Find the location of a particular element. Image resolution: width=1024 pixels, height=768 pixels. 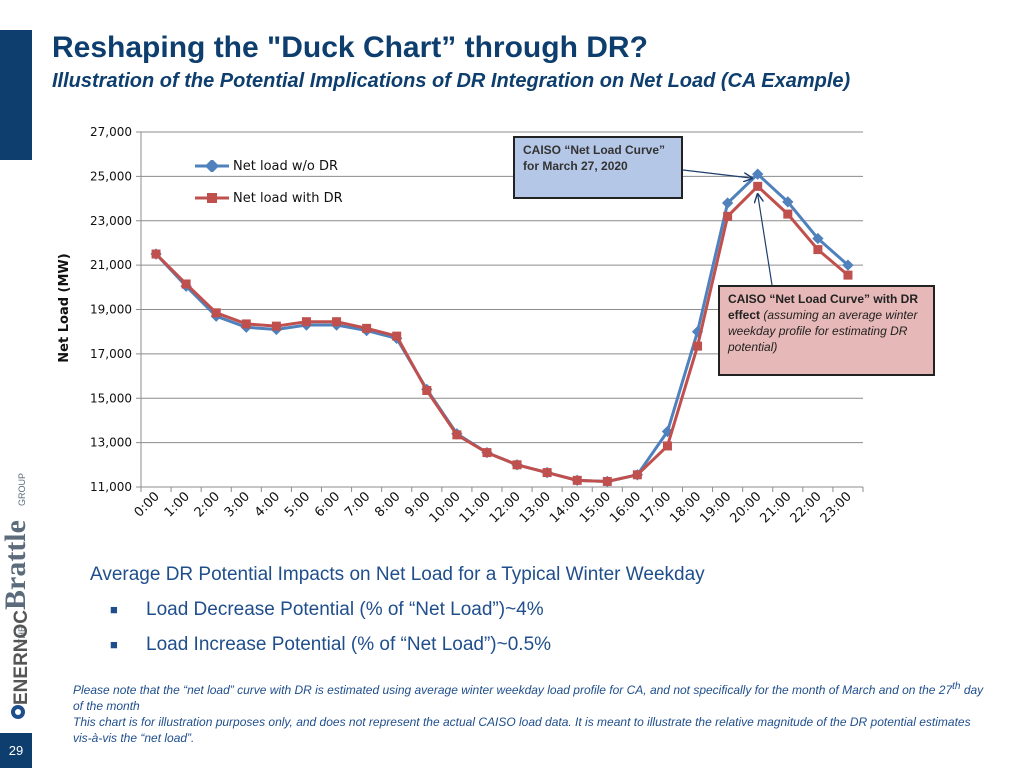

x-tick-label: 2:00 is located at coordinates (207, 504).